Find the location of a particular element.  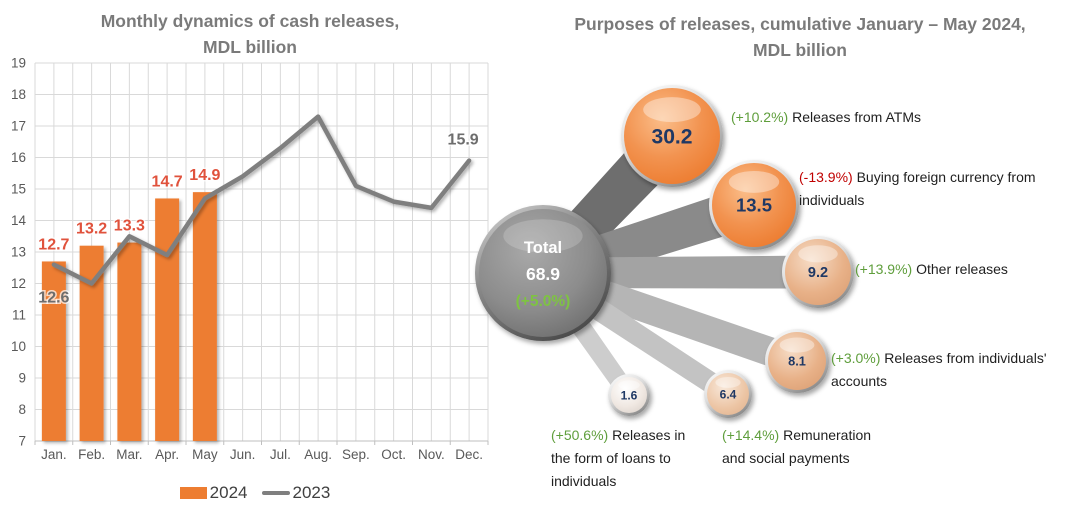

bar-label-14.7: 14.7 is located at coordinates (167, 181).